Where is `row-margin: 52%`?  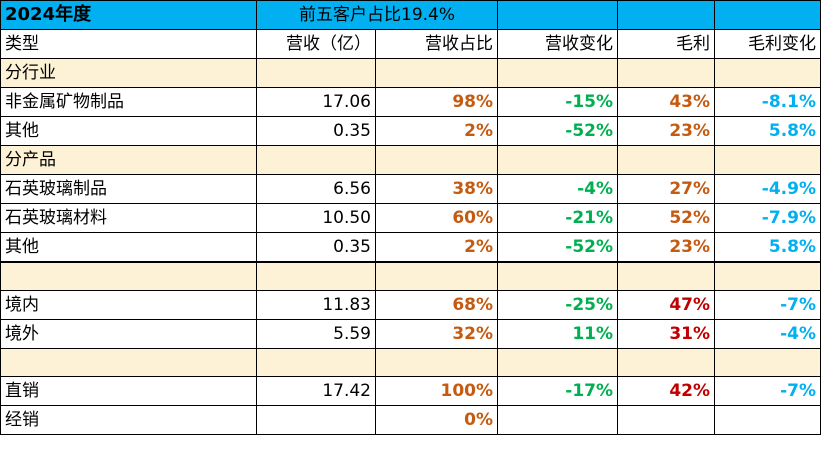
row-margin: 52% is located at coordinates (666, 218).